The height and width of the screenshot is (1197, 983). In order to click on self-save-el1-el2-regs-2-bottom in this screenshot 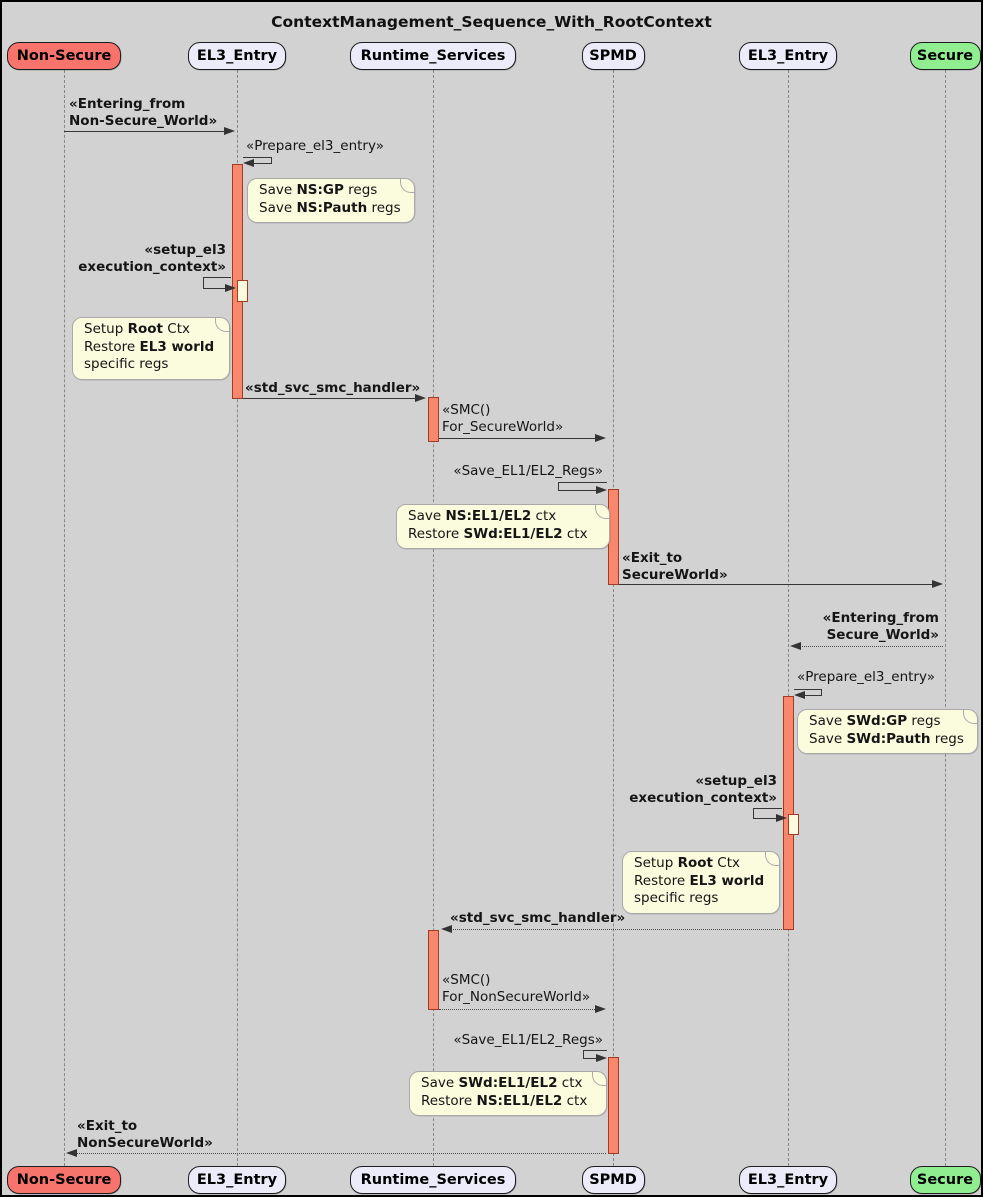, I will do `click(591, 1058)`.